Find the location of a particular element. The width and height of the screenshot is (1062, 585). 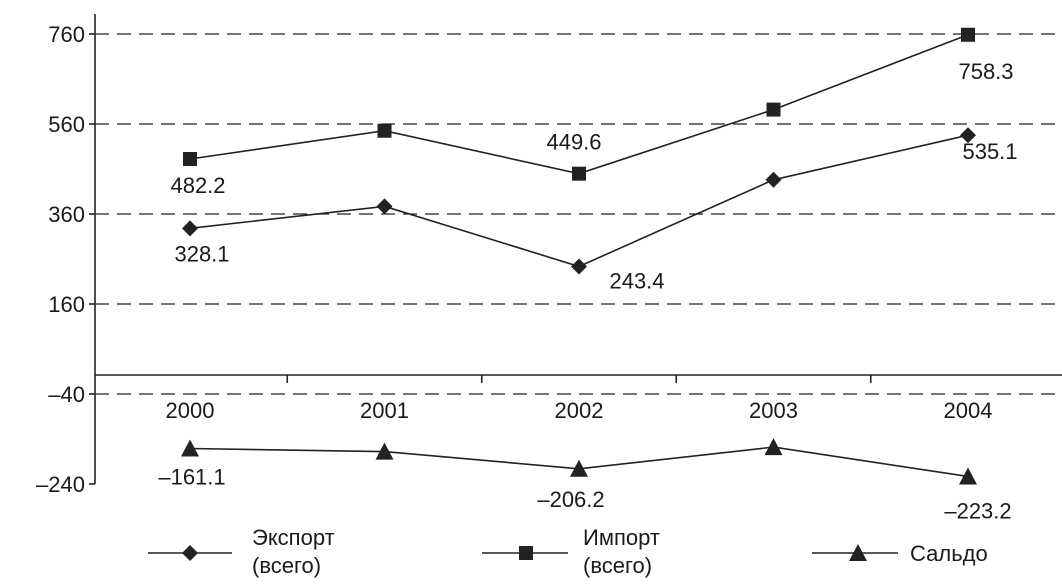

x-tick-label: 2000 is located at coordinates (190, 410).